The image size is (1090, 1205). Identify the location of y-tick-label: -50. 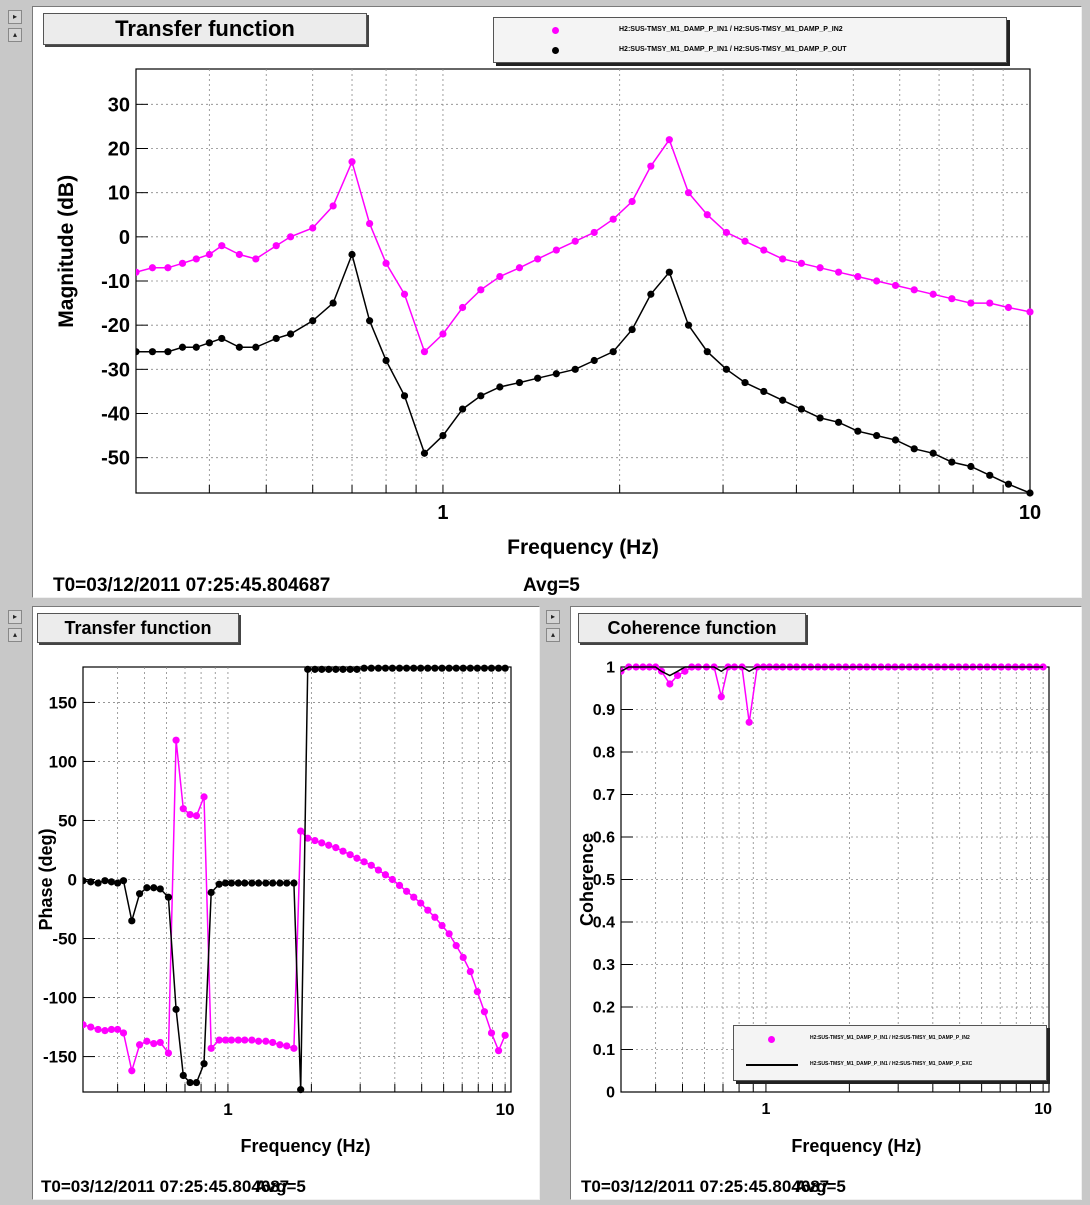
(64, 938).